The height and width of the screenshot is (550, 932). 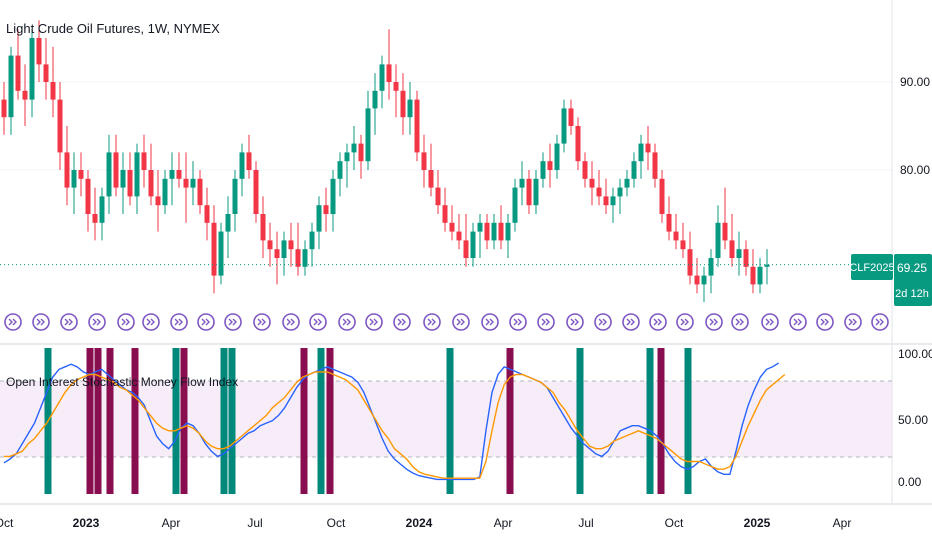 I want to click on time-label-oct-2023: Oct, so click(x=336, y=523).